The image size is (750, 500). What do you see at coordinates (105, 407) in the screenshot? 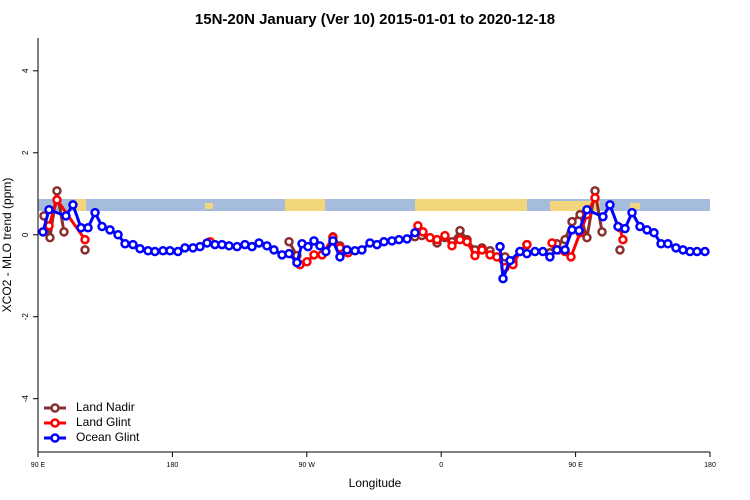
I see `legend-label: Land Nadir` at bounding box center [105, 407].